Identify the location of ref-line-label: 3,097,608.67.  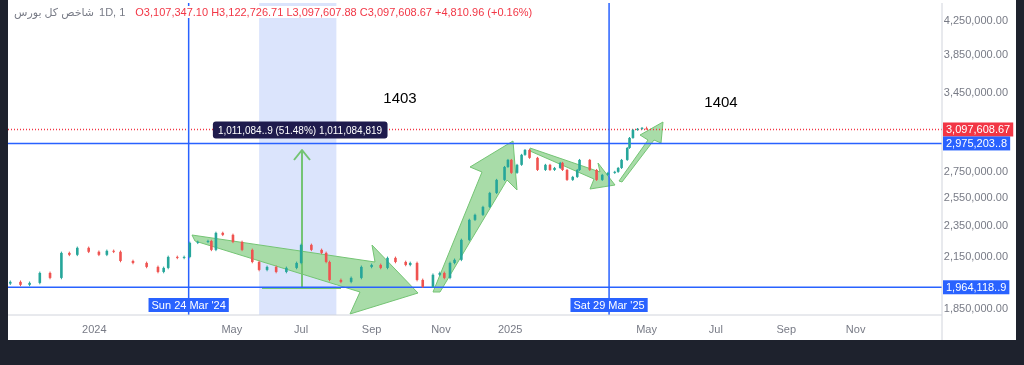
(978, 129).